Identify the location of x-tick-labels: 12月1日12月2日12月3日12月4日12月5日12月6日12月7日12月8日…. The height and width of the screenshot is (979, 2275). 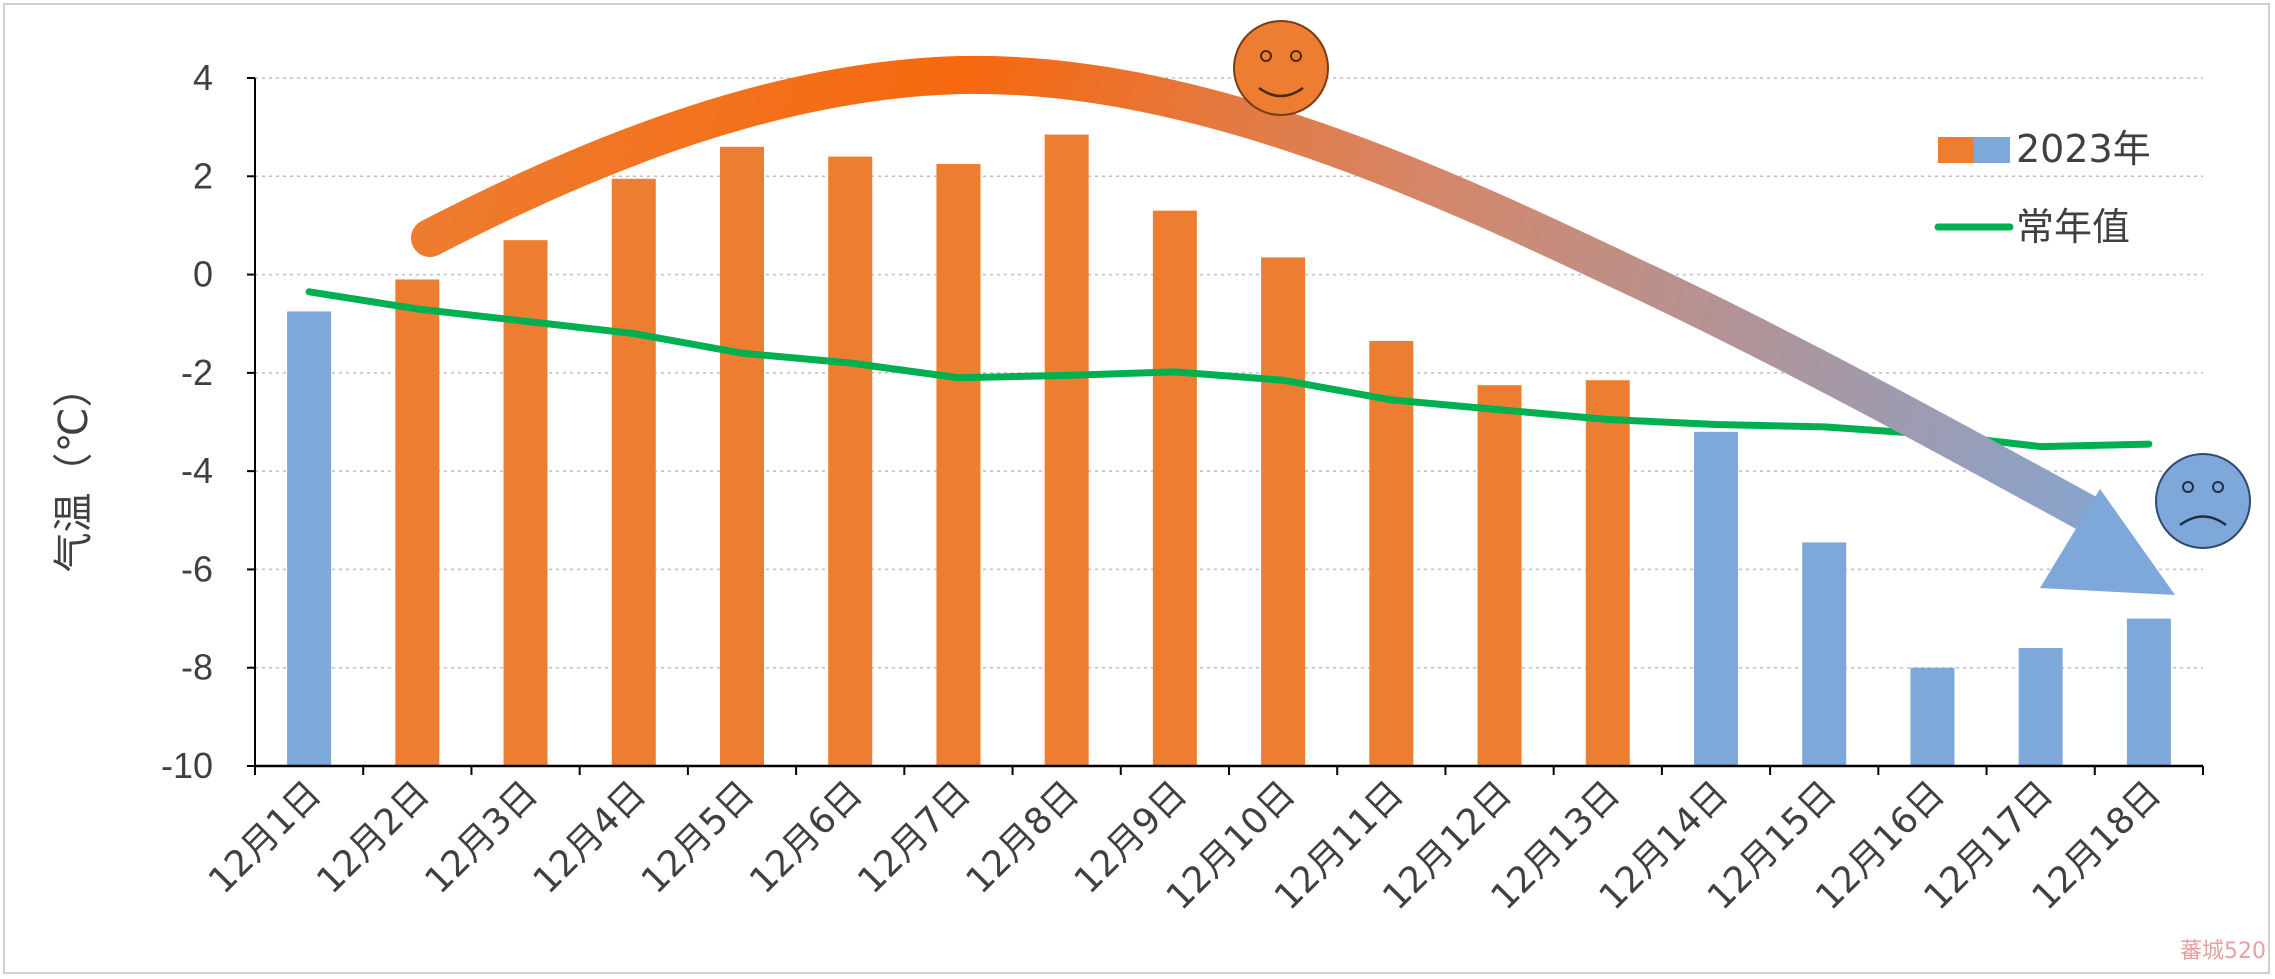
(1185, 845).